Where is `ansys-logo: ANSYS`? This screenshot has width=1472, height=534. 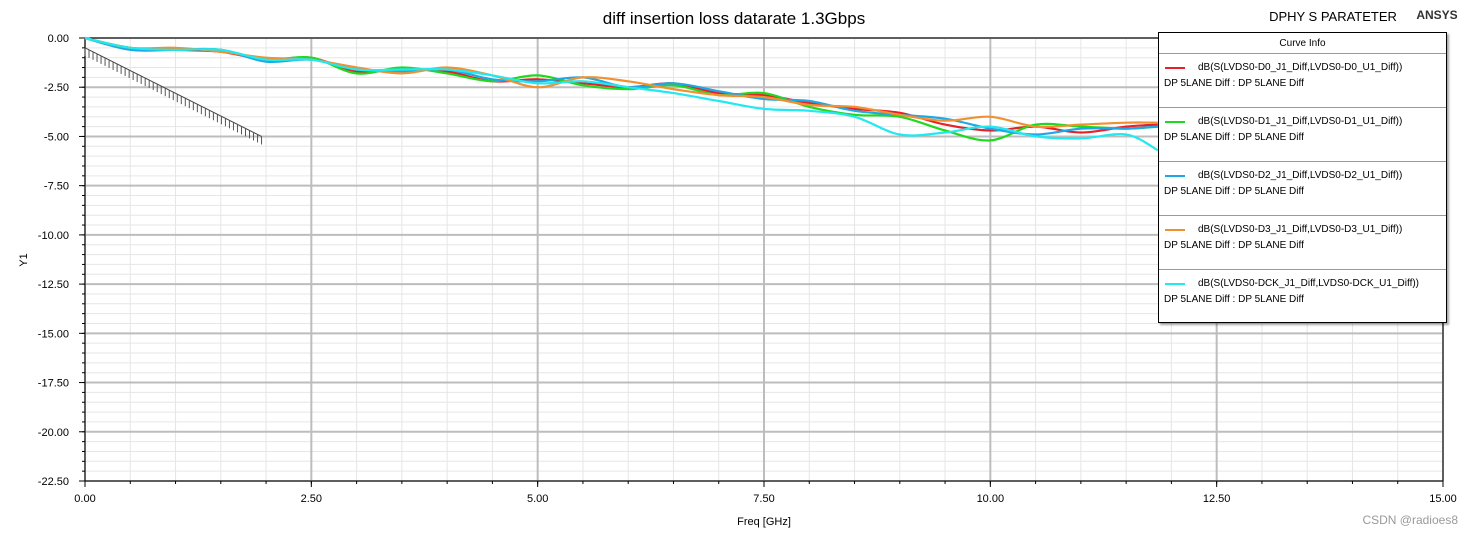
ansys-logo: ANSYS is located at coordinates (1436, 15).